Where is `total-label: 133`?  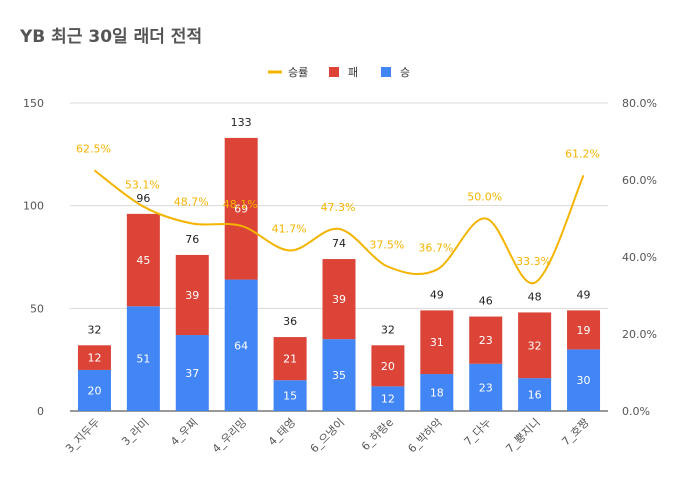
total-label: 133 is located at coordinates (241, 122).